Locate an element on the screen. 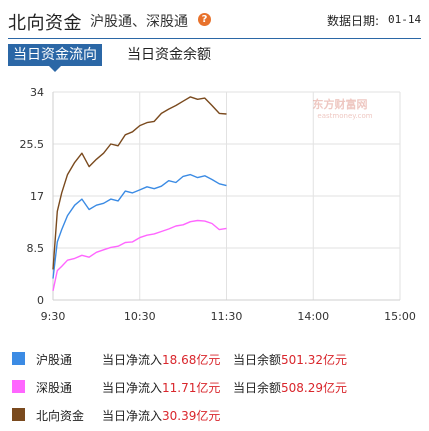 Image resolution: width=429 pixels, height=431 pixels. legend-inflow: 当日净流入18.68亿元 is located at coordinates (161, 360).